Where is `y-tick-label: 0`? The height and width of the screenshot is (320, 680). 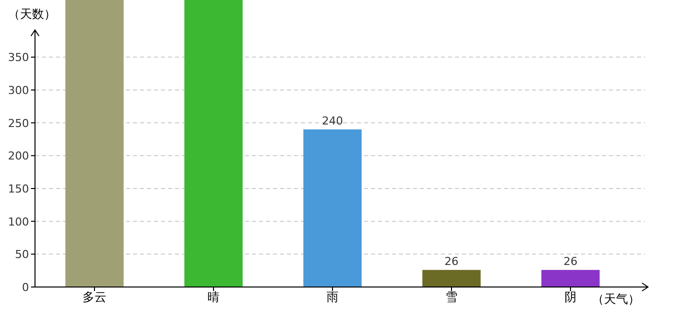 y-tick-label: 0 is located at coordinates (25, 287).